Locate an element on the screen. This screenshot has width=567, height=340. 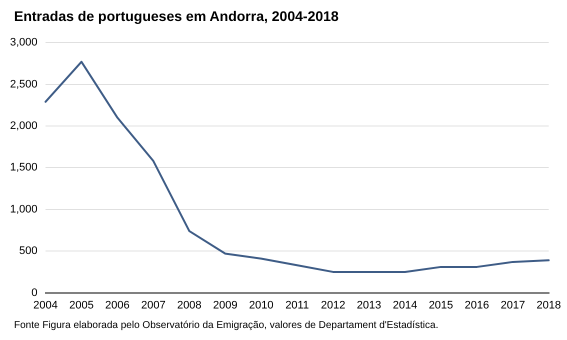
x-tick-label: 2005 is located at coordinates (81, 305).